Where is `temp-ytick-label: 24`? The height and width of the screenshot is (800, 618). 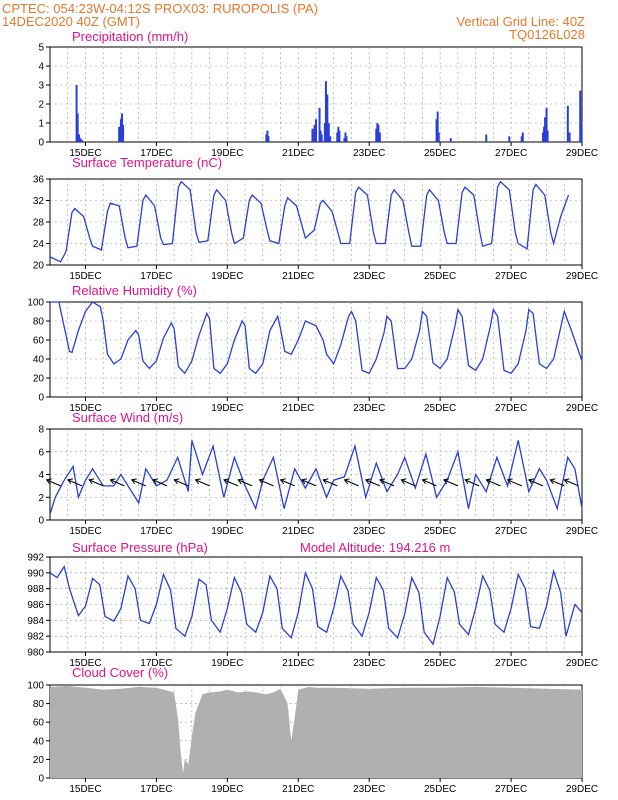
temp-ytick-label: 24 is located at coordinates (39, 244).